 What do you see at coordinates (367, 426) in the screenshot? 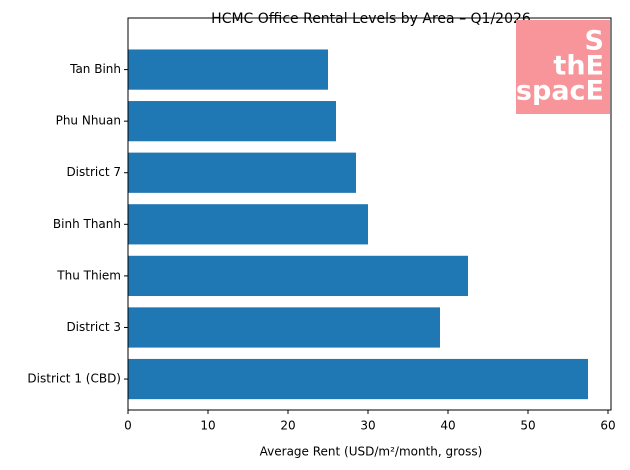
I see `x-tick-label: 30` at bounding box center [367, 426].